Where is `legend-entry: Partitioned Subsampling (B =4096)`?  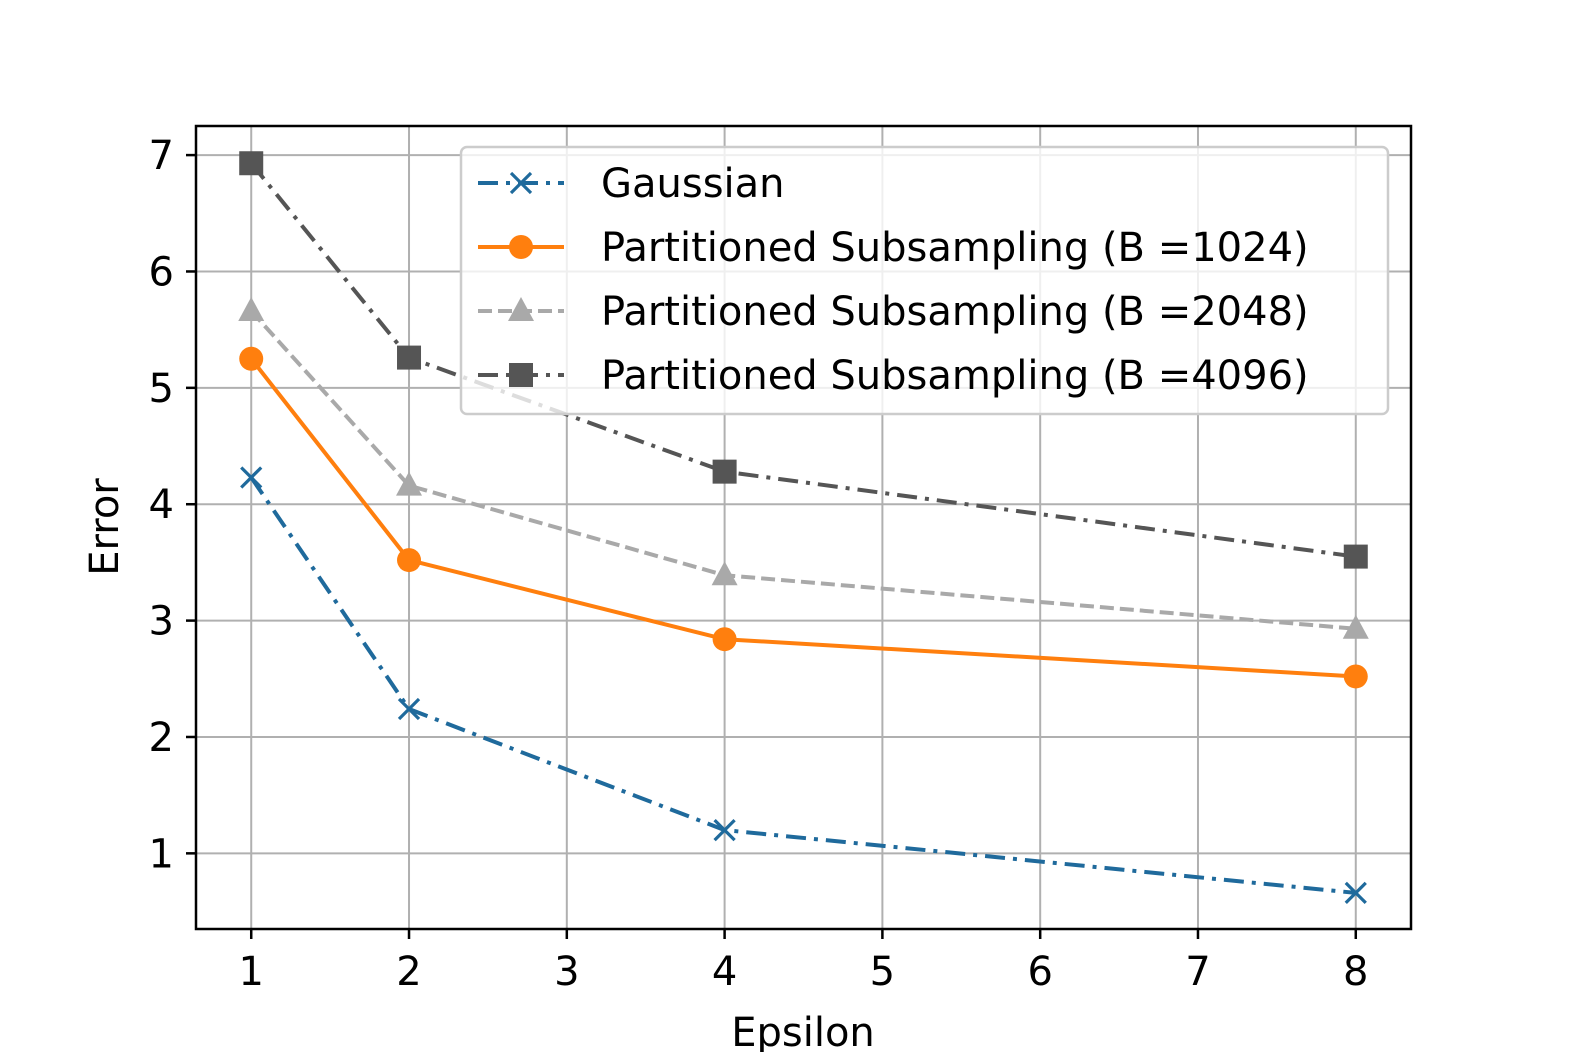 legend-entry: Partitioned Subsampling (B =4096) is located at coordinates (893, 376).